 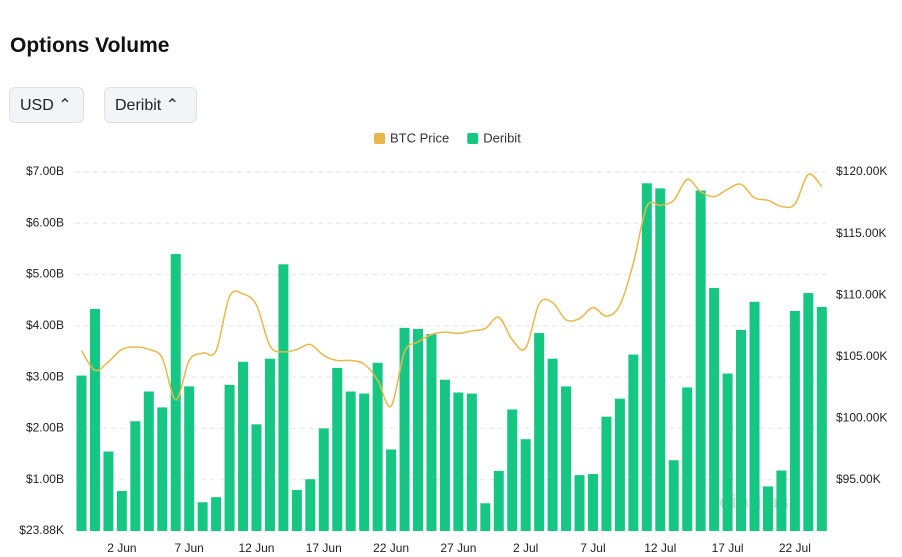 I want to click on y2-tick-label: $120.00K, so click(x=861, y=171).